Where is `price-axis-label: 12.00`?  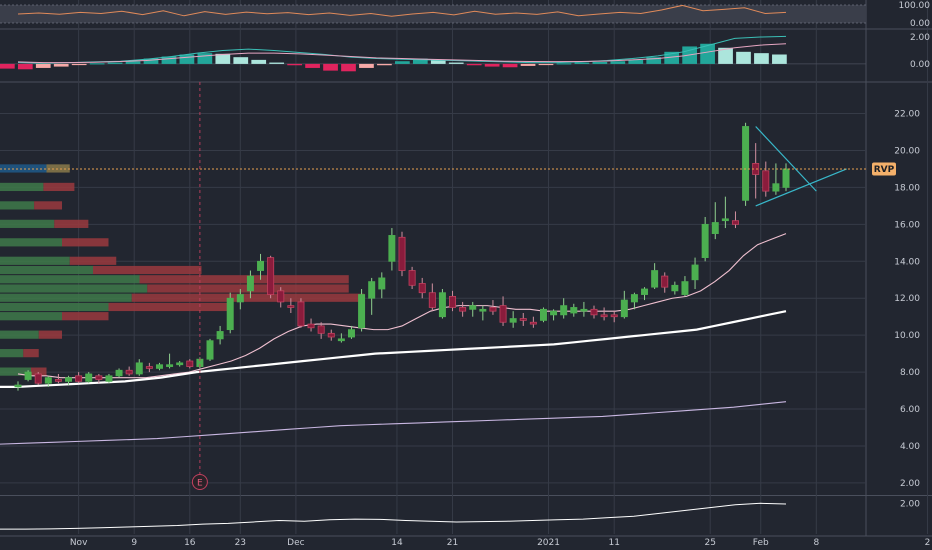
price-axis-label: 12.00 is located at coordinates (907, 299).